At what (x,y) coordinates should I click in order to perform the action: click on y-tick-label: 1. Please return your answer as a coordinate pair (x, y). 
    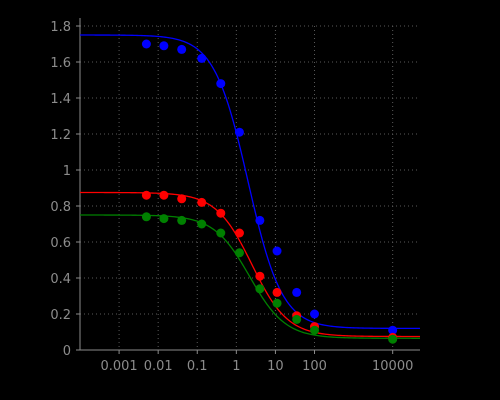
    Looking at the image, I should click on (67, 171).